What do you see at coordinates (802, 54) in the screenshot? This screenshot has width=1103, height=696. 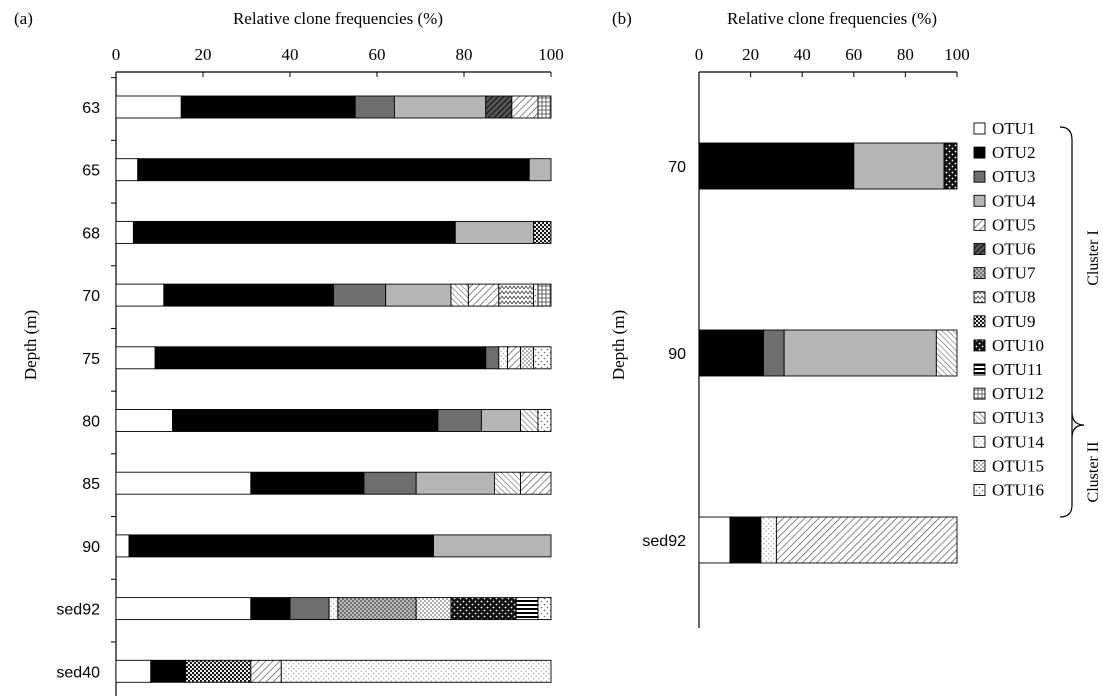 I see `panel-b-x-tick-label: 40` at bounding box center [802, 54].